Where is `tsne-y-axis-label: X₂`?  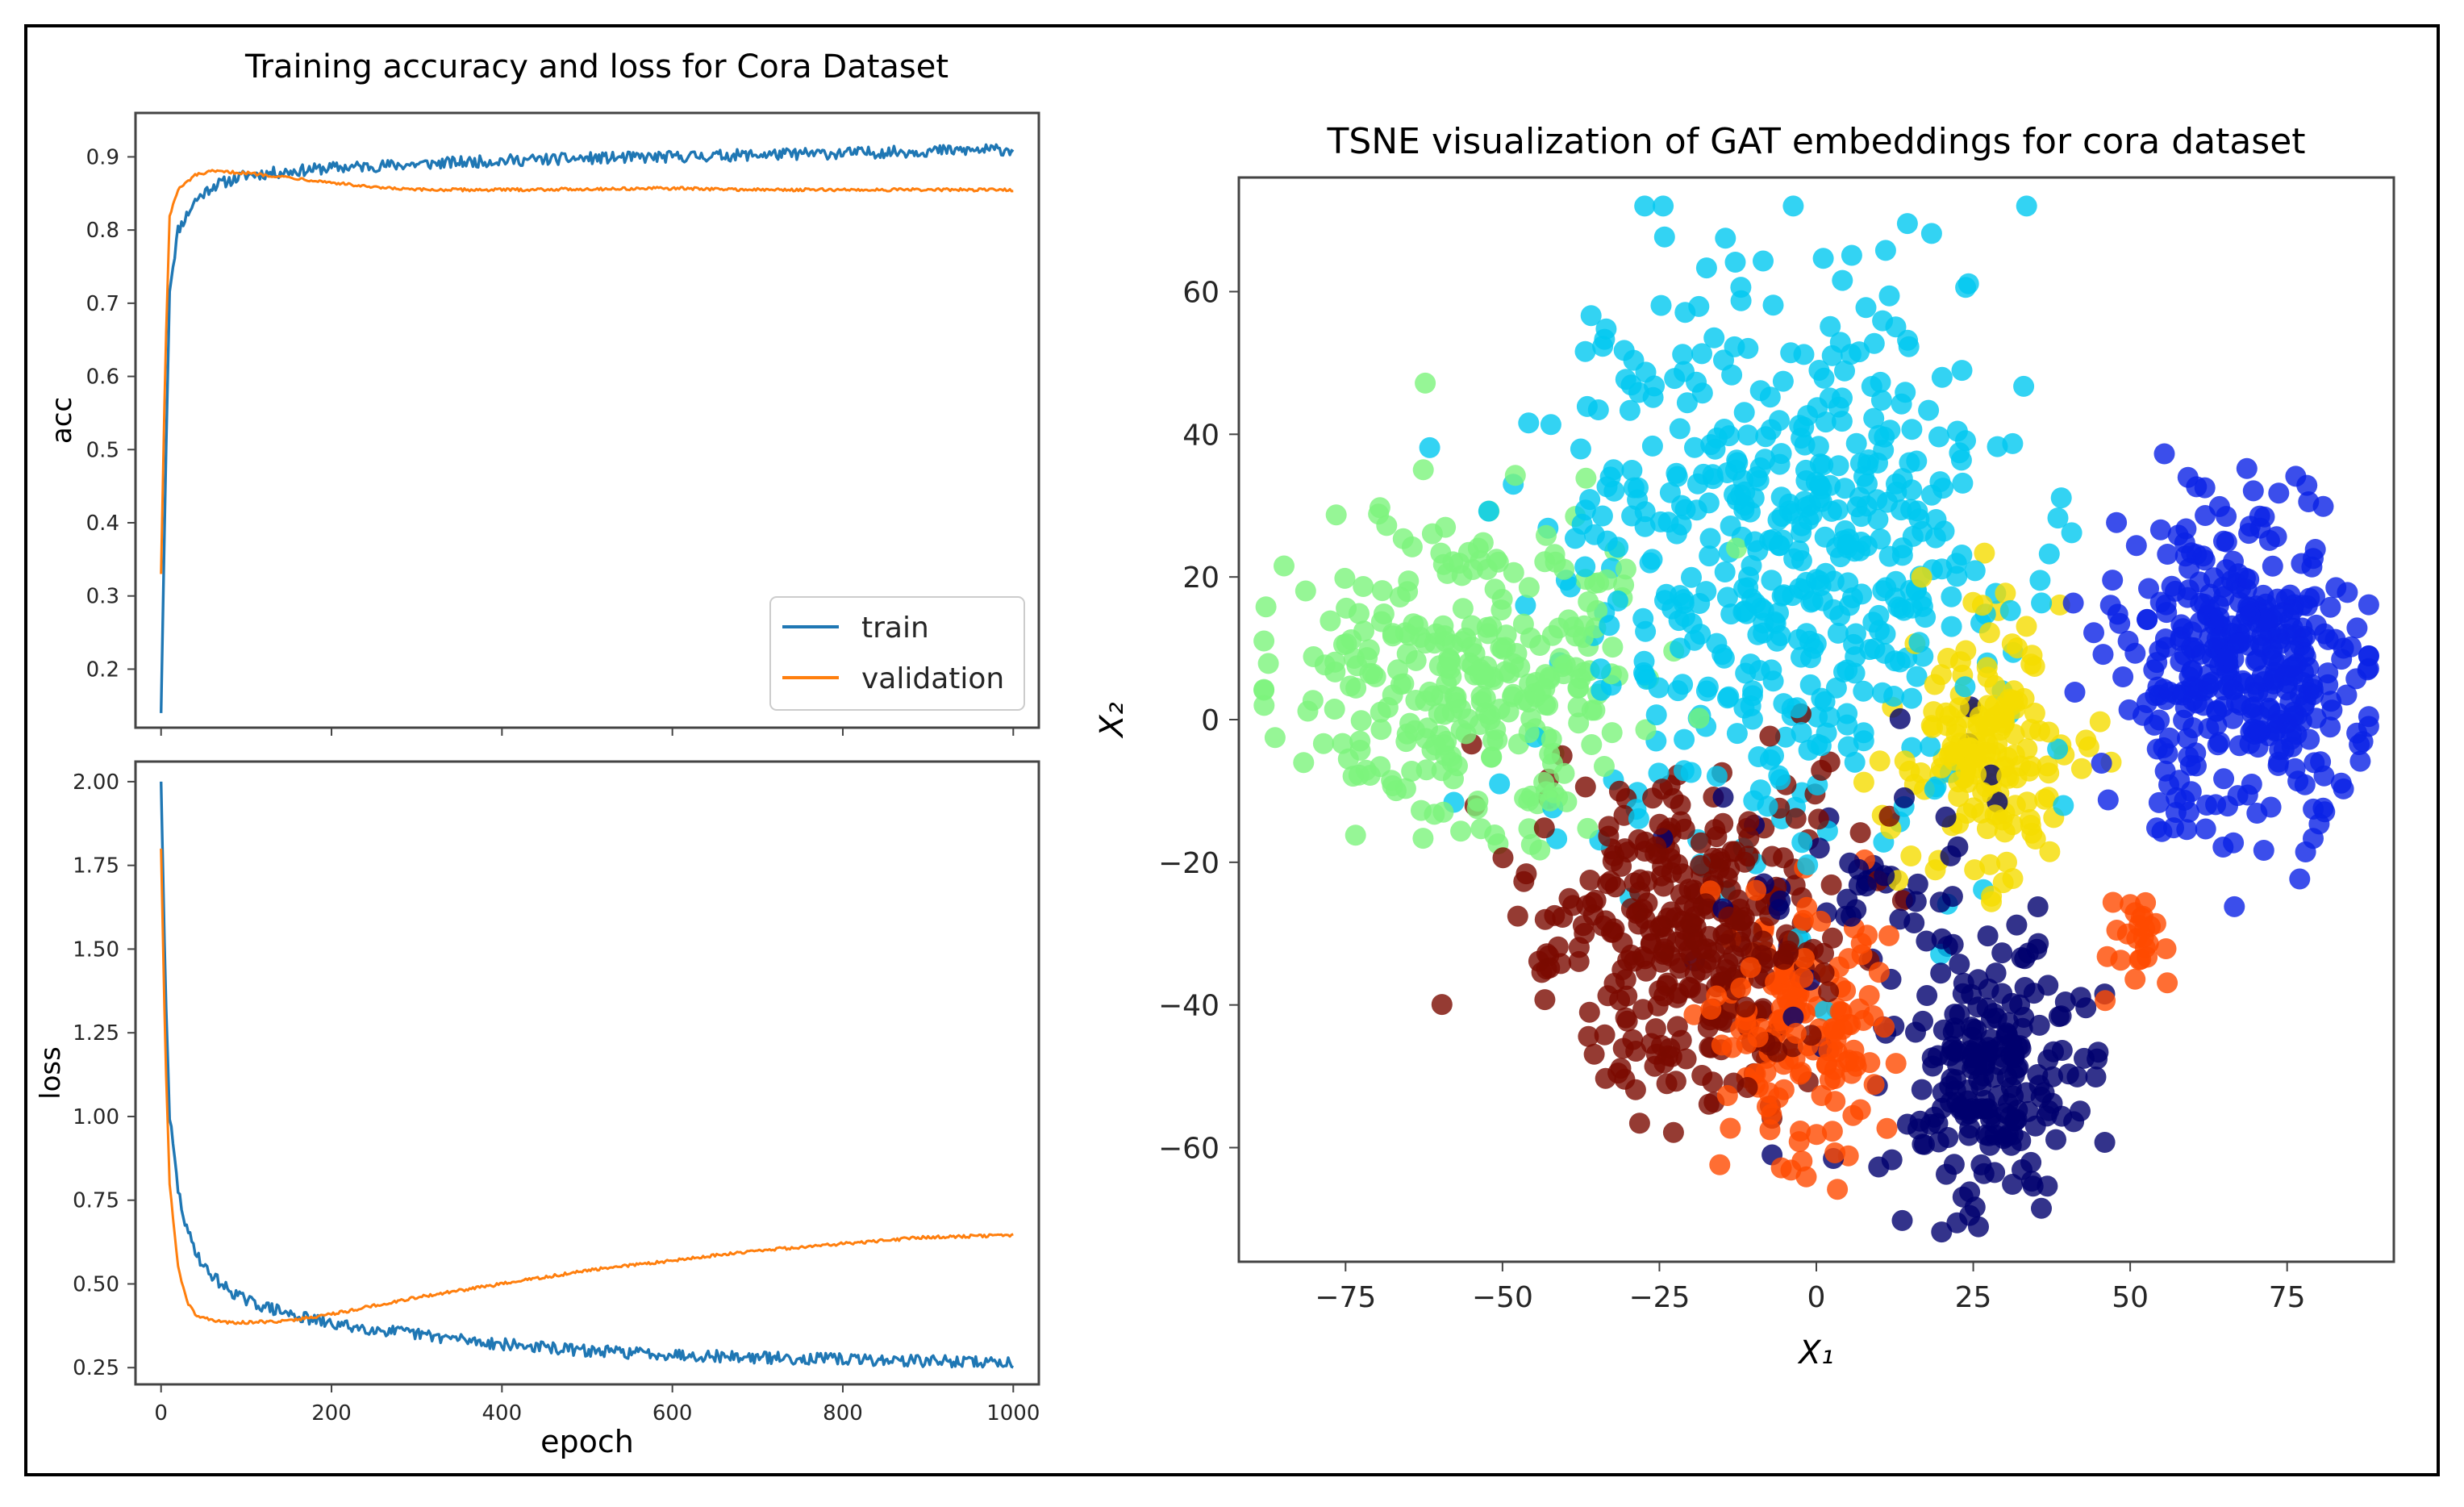
tsne-y-axis-label: X₂ is located at coordinates (1112, 720).